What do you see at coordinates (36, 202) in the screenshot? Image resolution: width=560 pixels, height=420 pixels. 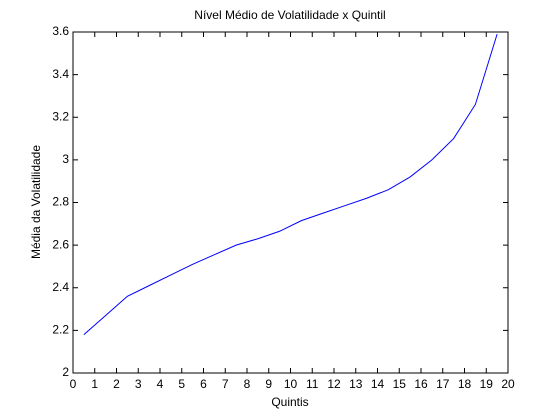 I see `y-axis-label: Média da Volatilidade` at bounding box center [36, 202].